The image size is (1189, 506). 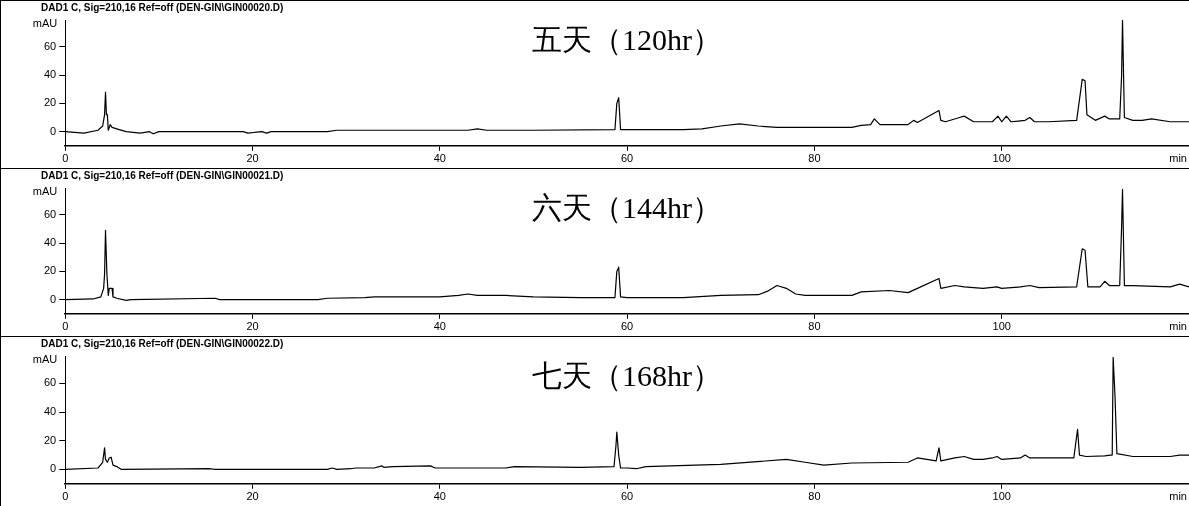 What do you see at coordinates (162, 7) in the screenshot?
I see `chart-title: DAD1 C, Sig=210,16 Ref=off (DEN-GIN\GIN00020.D)` at bounding box center [162, 7].